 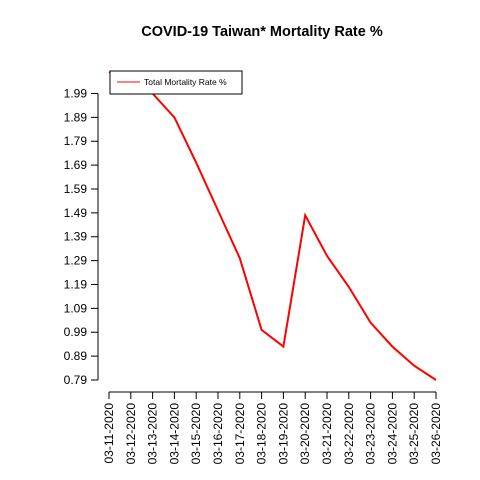 I want to click on y-tick-label: 0.89, so click(x=76, y=356).